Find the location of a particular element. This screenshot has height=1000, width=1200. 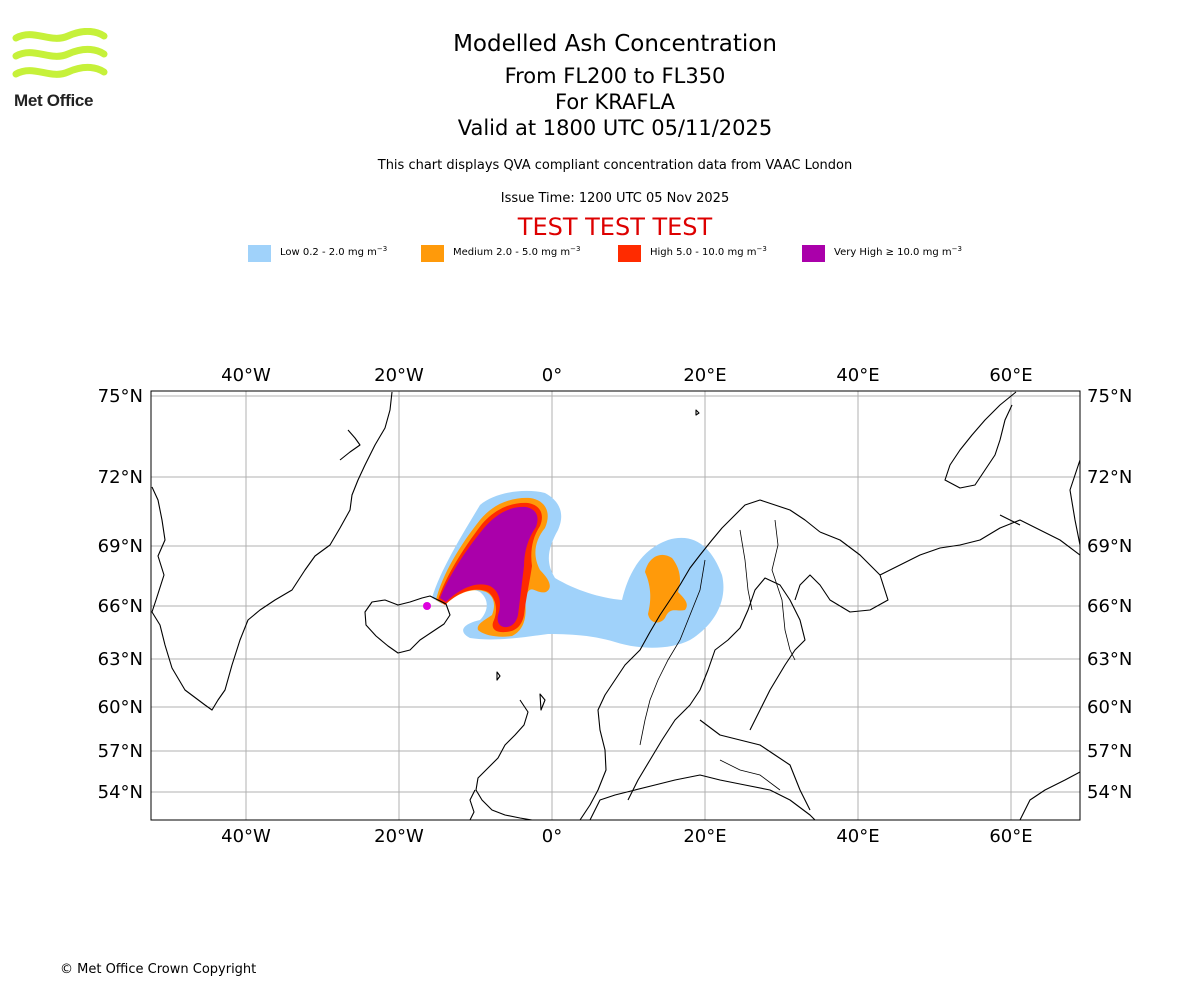

lat-label-right-57n: 57°N is located at coordinates (1109, 751).